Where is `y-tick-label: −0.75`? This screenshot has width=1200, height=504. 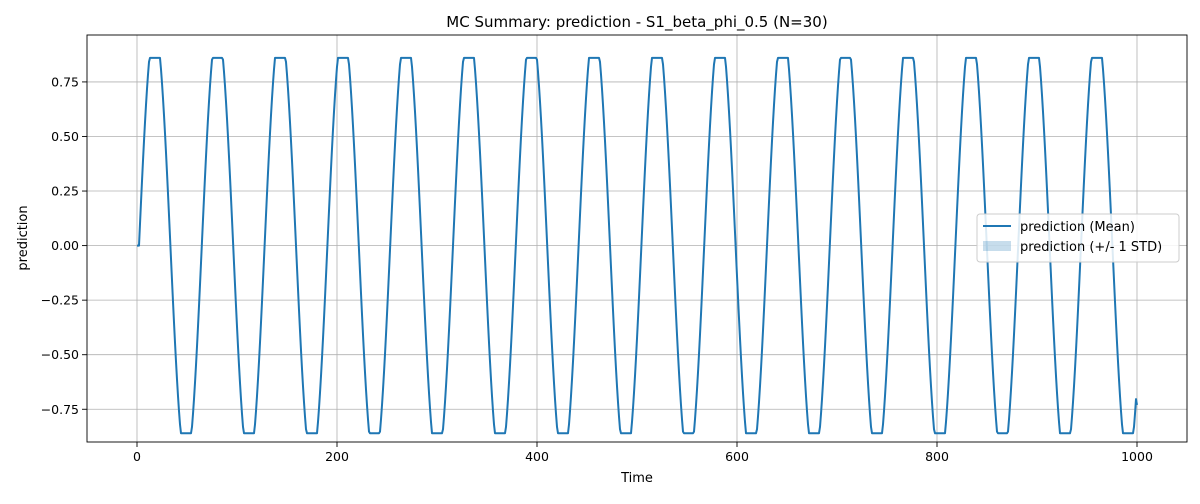
y-tick-label: −0.75 is located at coordinates (60, 409).